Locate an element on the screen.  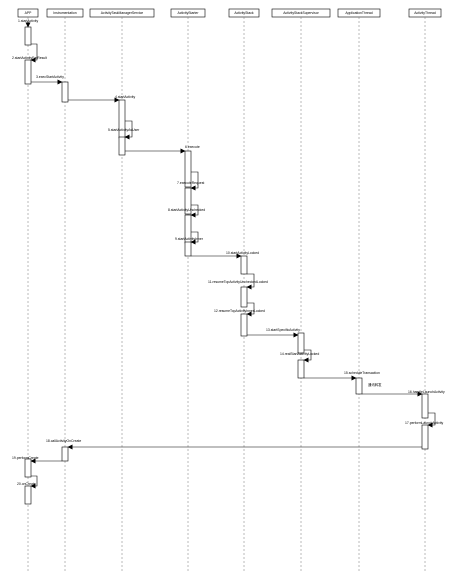
message-label: 6.execute is located at coordinates (192, 147).